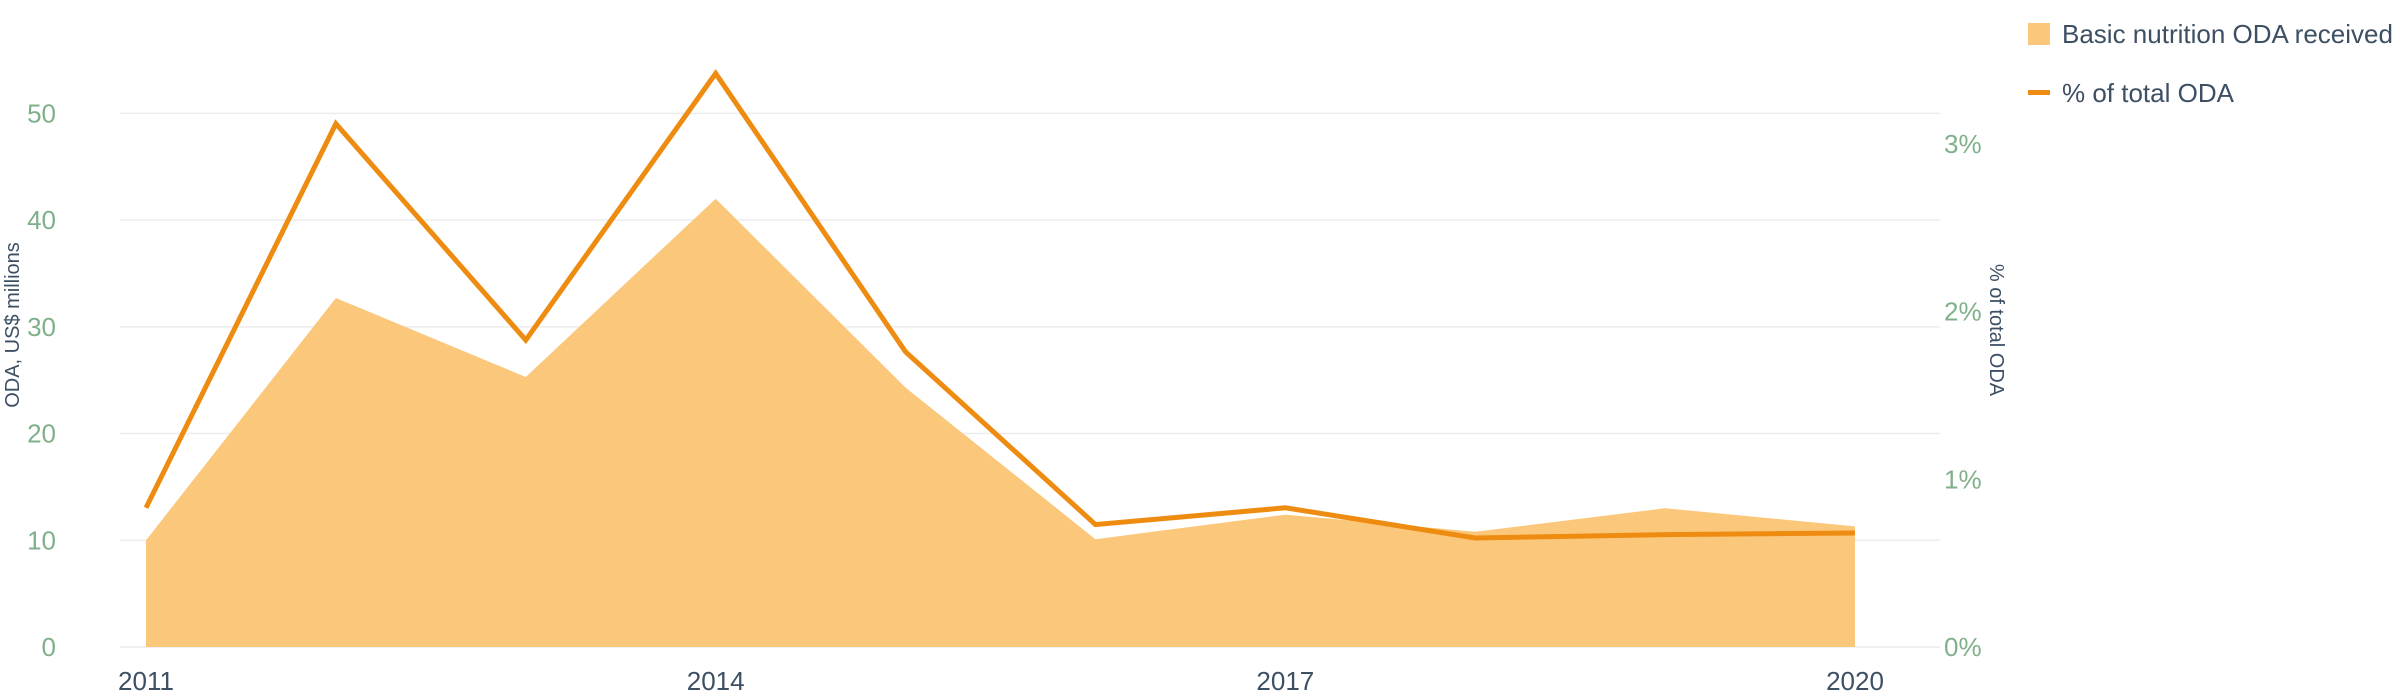  Describe the element at coordinates (146, 681) in the screenshot. I see `x-axis-tick-label: 2011` at that location.